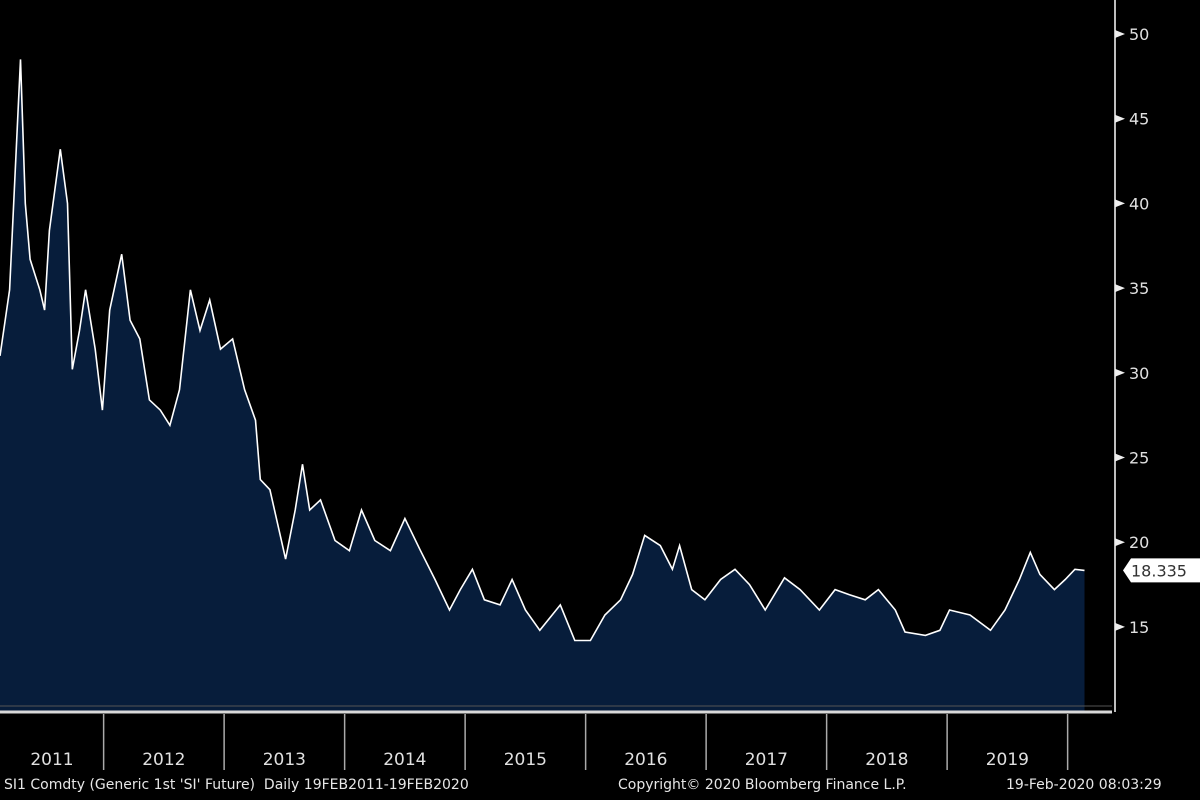 Image resolution: width=1200 pixels, height=800 pixels. Describe the element at coordinates (1139, 458) in the screenshot. I see `y-tick-label: 25` at that location.